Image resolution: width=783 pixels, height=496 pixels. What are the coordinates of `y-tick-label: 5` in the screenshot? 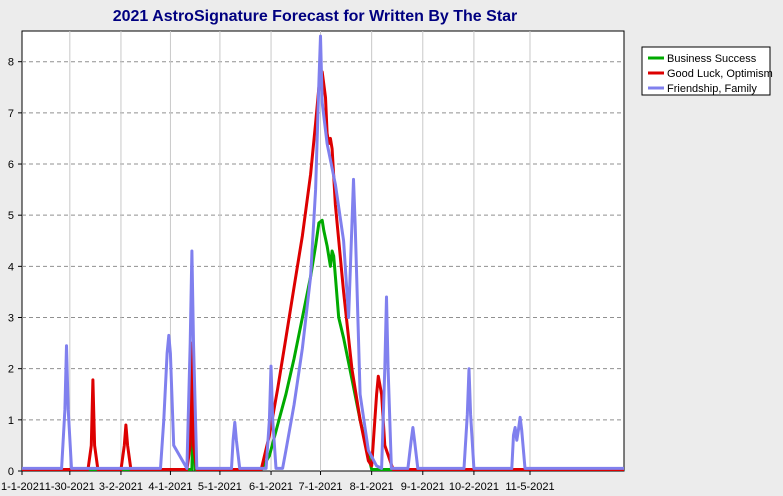 It's located at (11, 216).